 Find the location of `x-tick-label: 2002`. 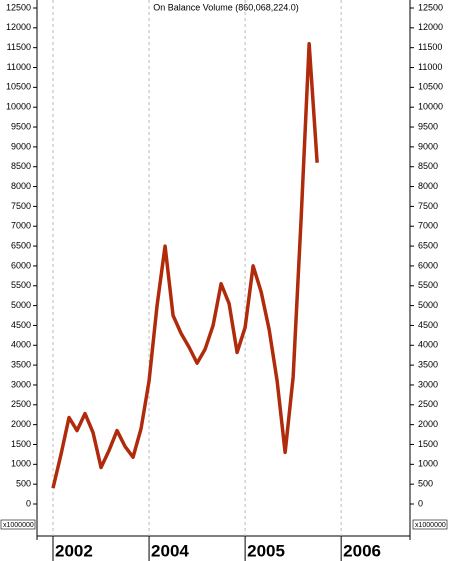

x-tick-label: 2002 is located at coordinates (74, 550).